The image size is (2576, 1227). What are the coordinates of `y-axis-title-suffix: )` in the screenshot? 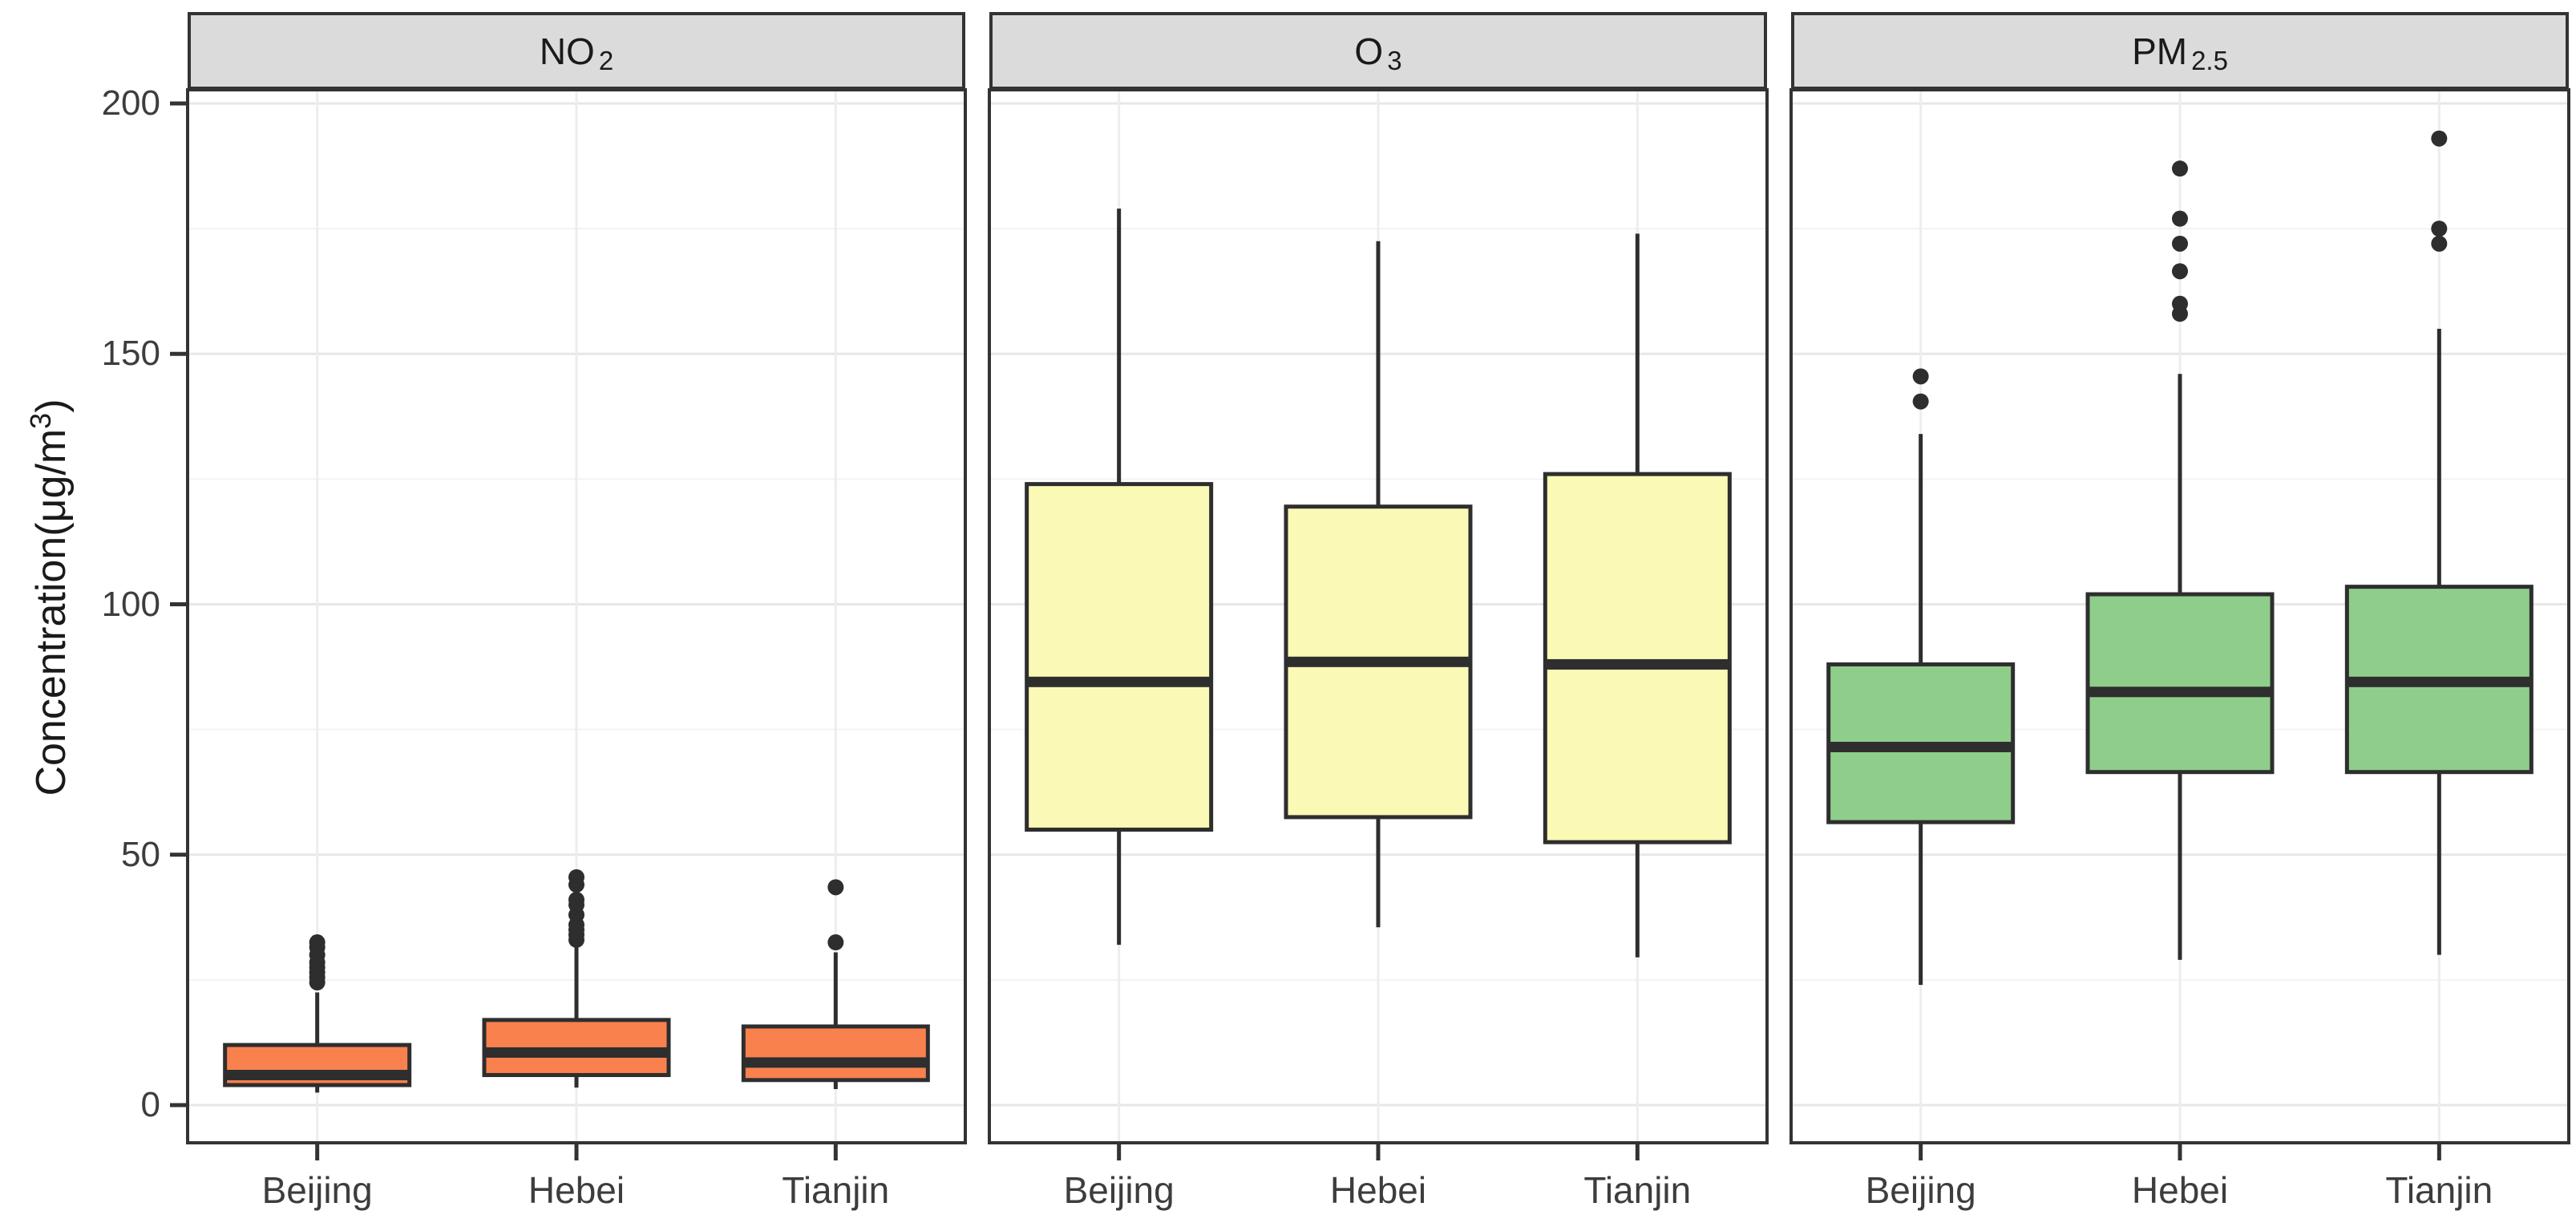 It's located at (51, 406).